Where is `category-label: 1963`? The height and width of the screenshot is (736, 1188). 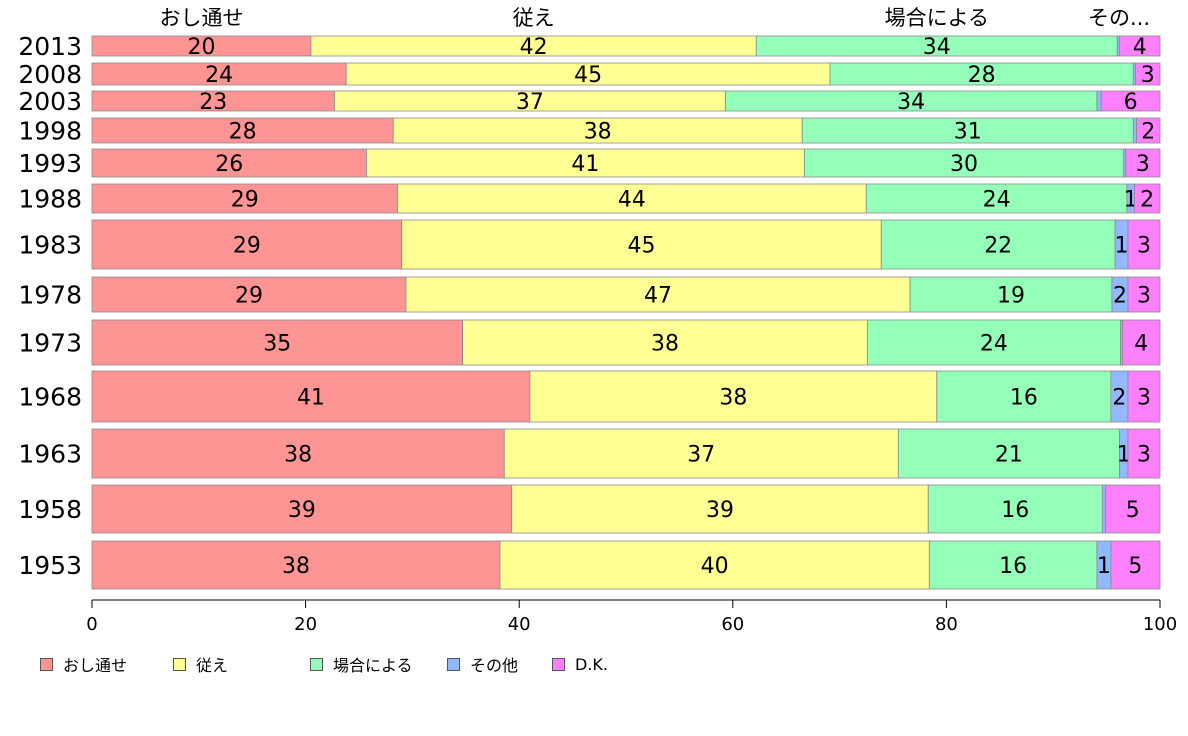
category-label: 1963 is located at coordinates (50, 454).